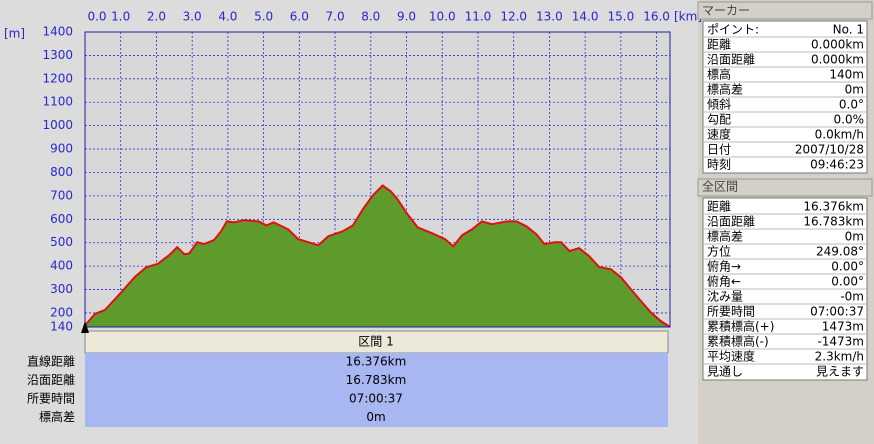 The height and width of the screenshot is (444, 874). I want to click on row-value: -0m, so click(852, 297).